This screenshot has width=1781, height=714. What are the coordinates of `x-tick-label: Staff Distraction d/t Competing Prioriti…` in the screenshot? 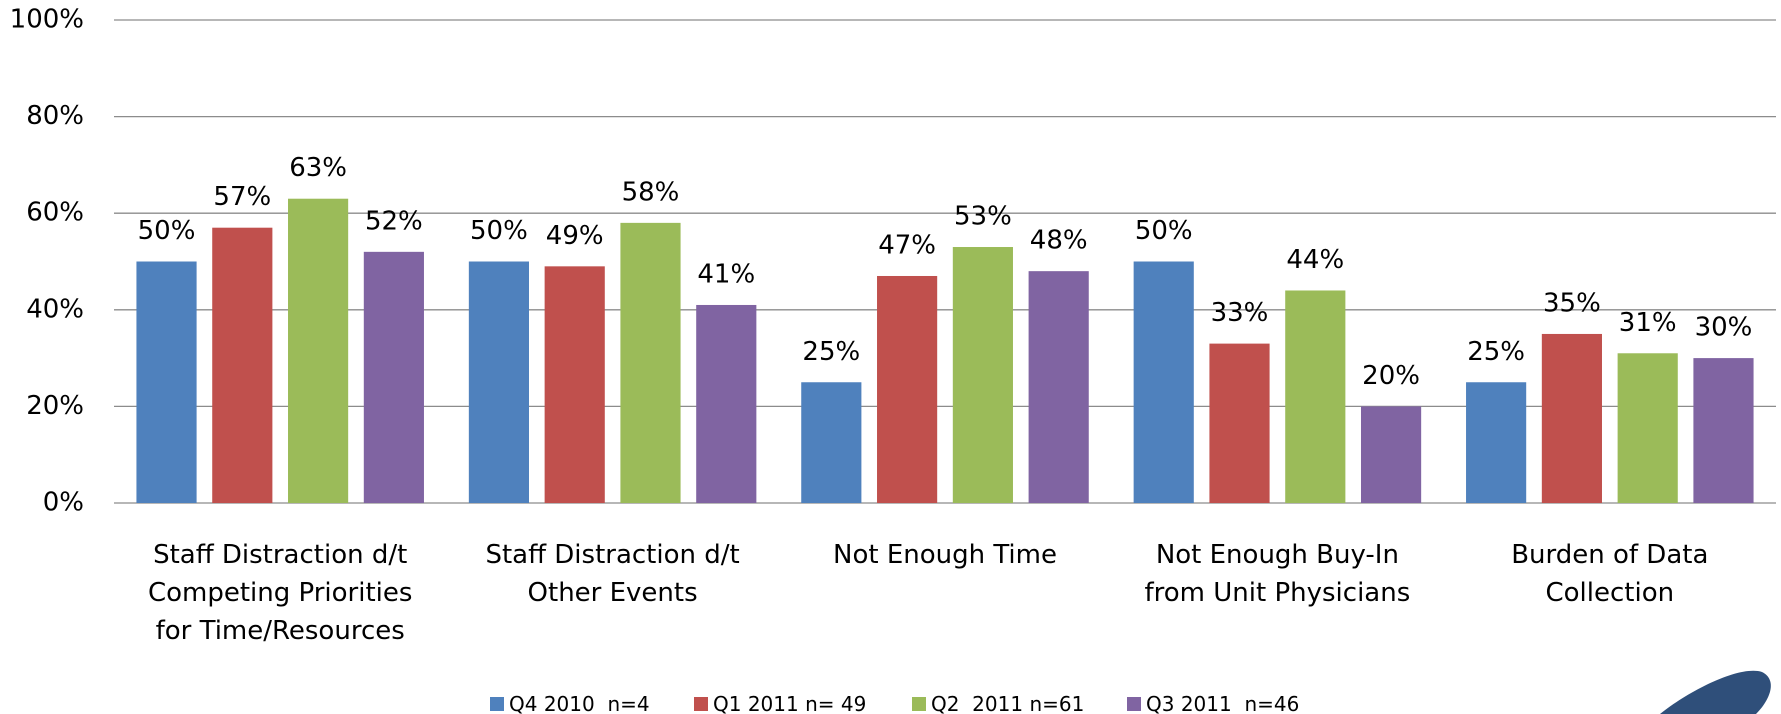 It's located at (280, 593).